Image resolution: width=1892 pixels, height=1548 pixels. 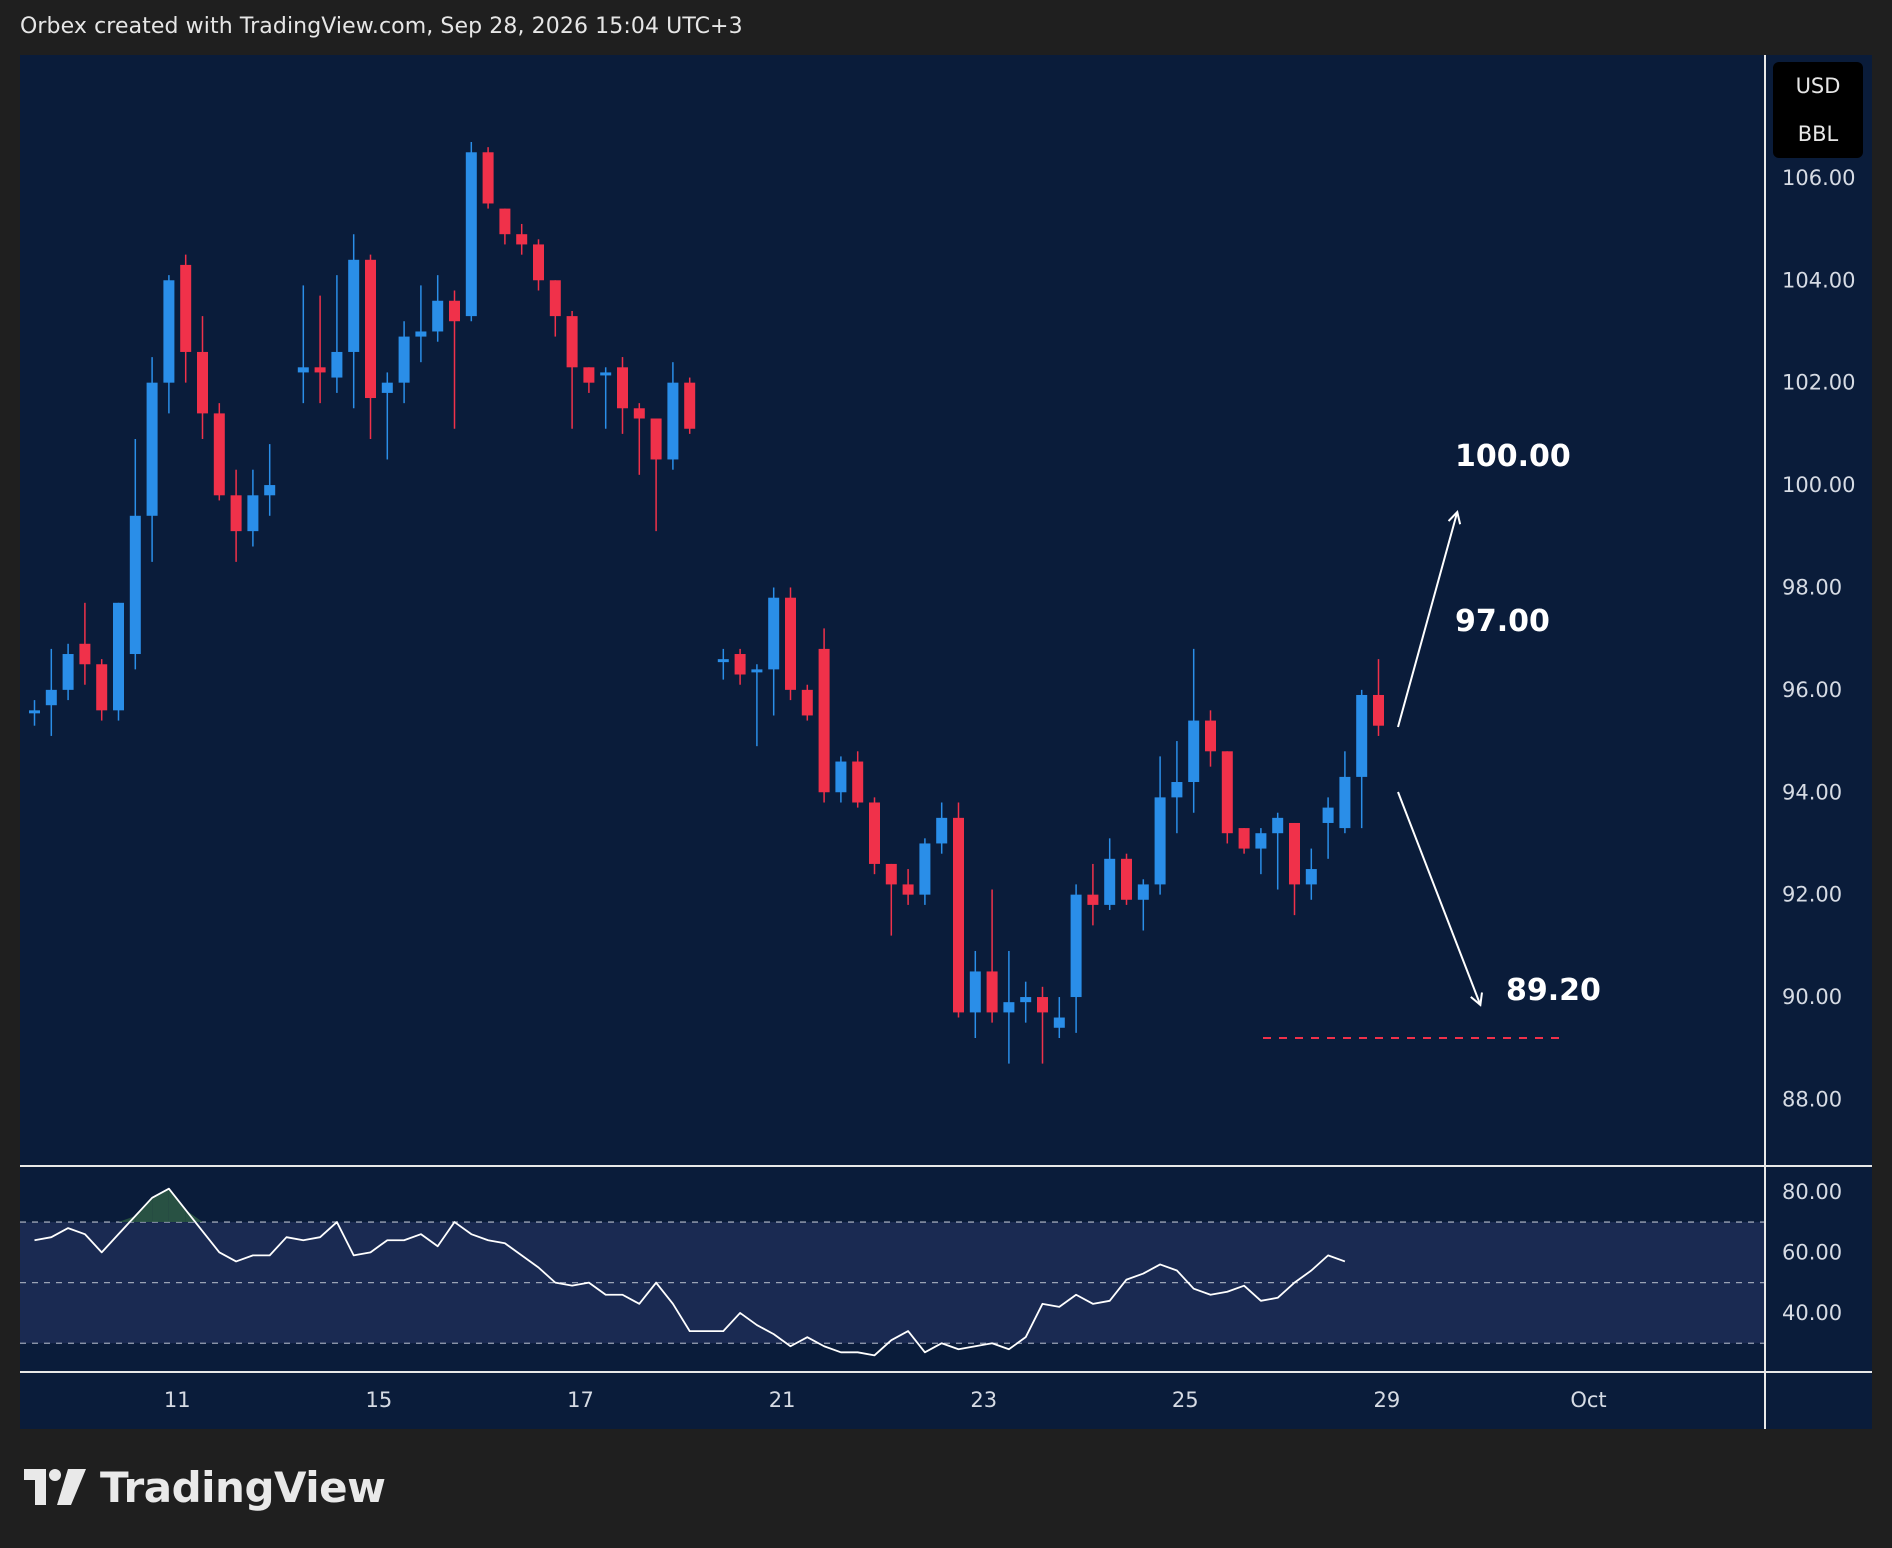 I want to click on currency-unit-badge: USD BBL, so click(x=1818, y=110).